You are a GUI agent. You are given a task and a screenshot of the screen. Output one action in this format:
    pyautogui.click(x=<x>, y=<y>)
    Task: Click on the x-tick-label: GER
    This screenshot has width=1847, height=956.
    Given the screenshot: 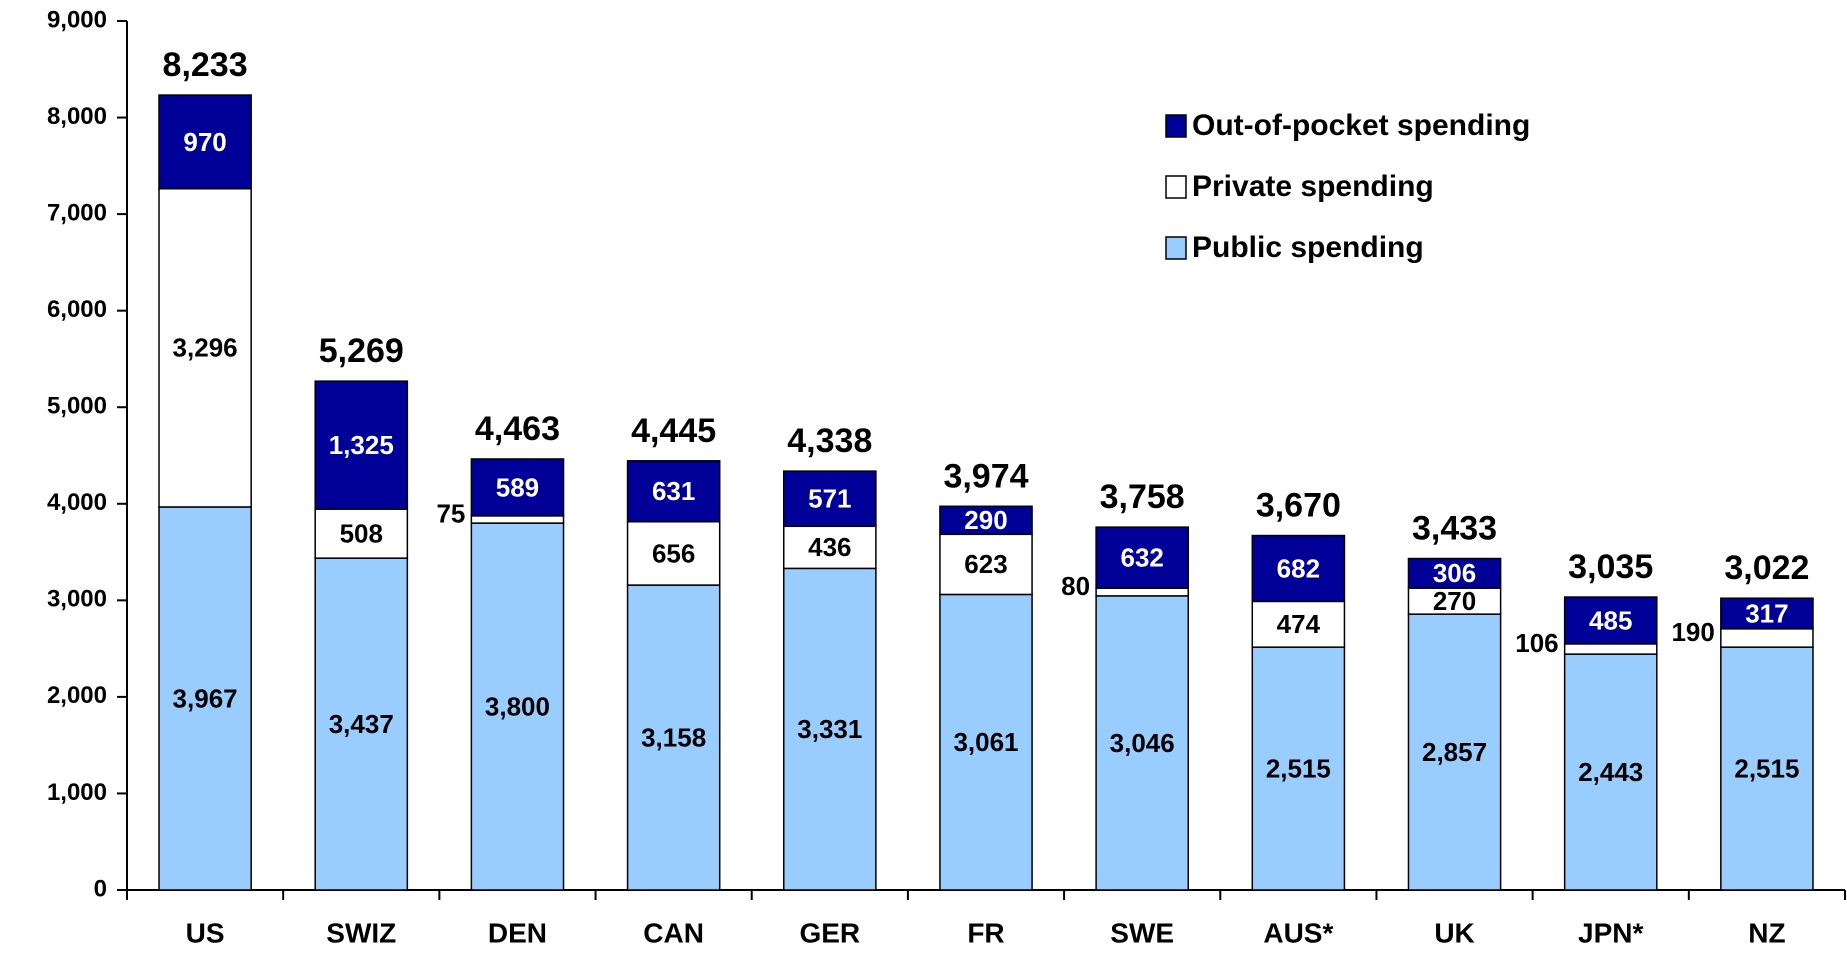 What is the action you would take?
    pyautogui.click(x=829, y=932)
    